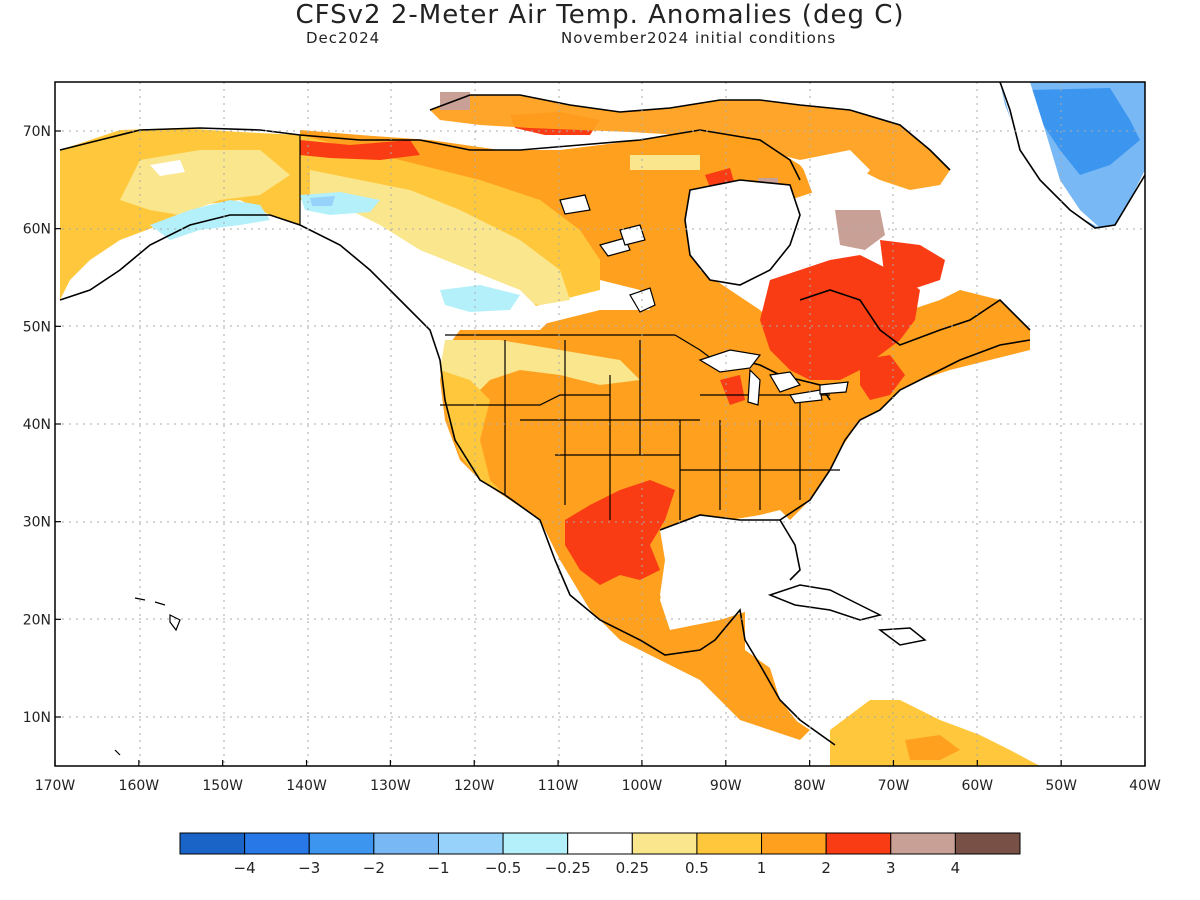 The image size is (1200, 900). Describe the element at coordinates (222, 786) in the screenshot. I see `lon-label: 150W` at that location.